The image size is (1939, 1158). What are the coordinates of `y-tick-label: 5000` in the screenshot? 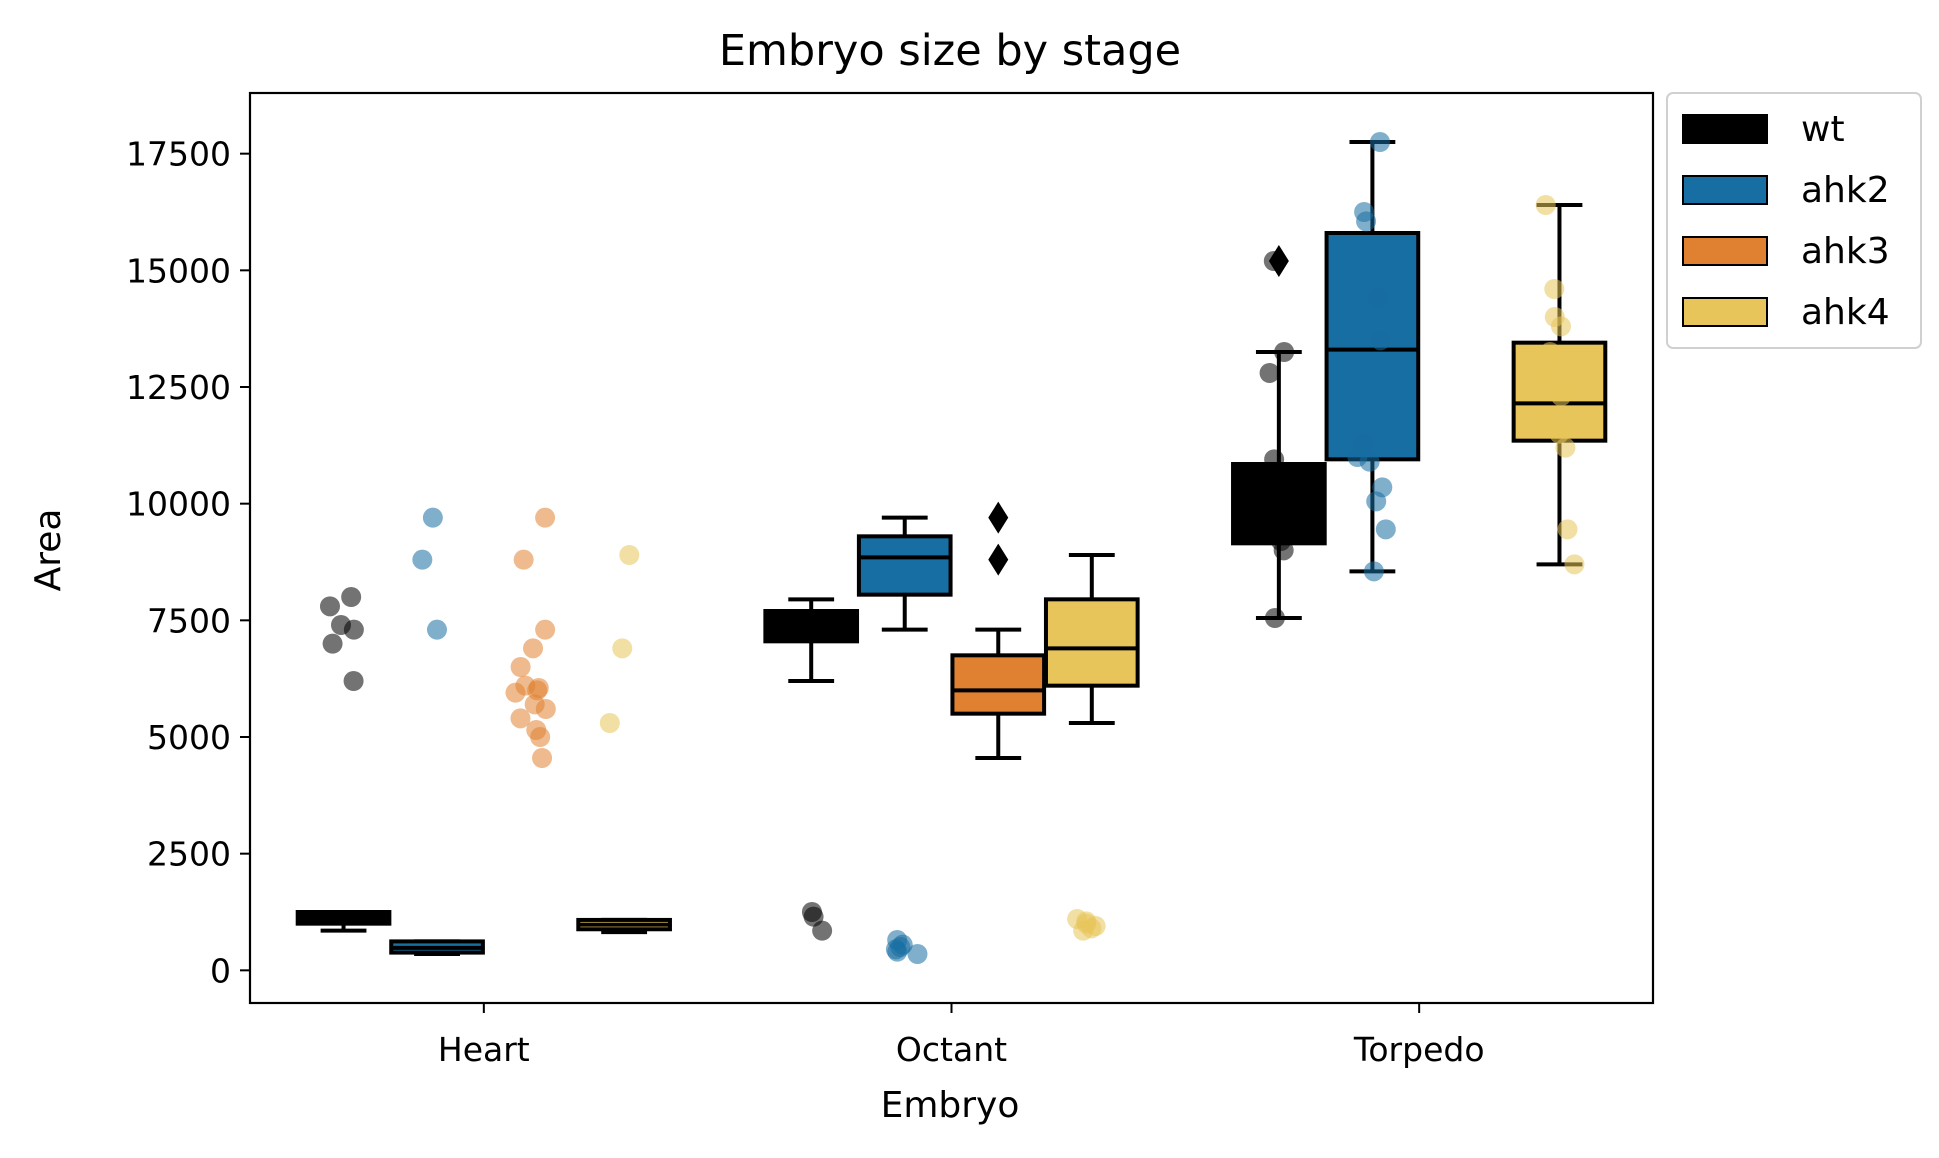 It's located at (189, 737).